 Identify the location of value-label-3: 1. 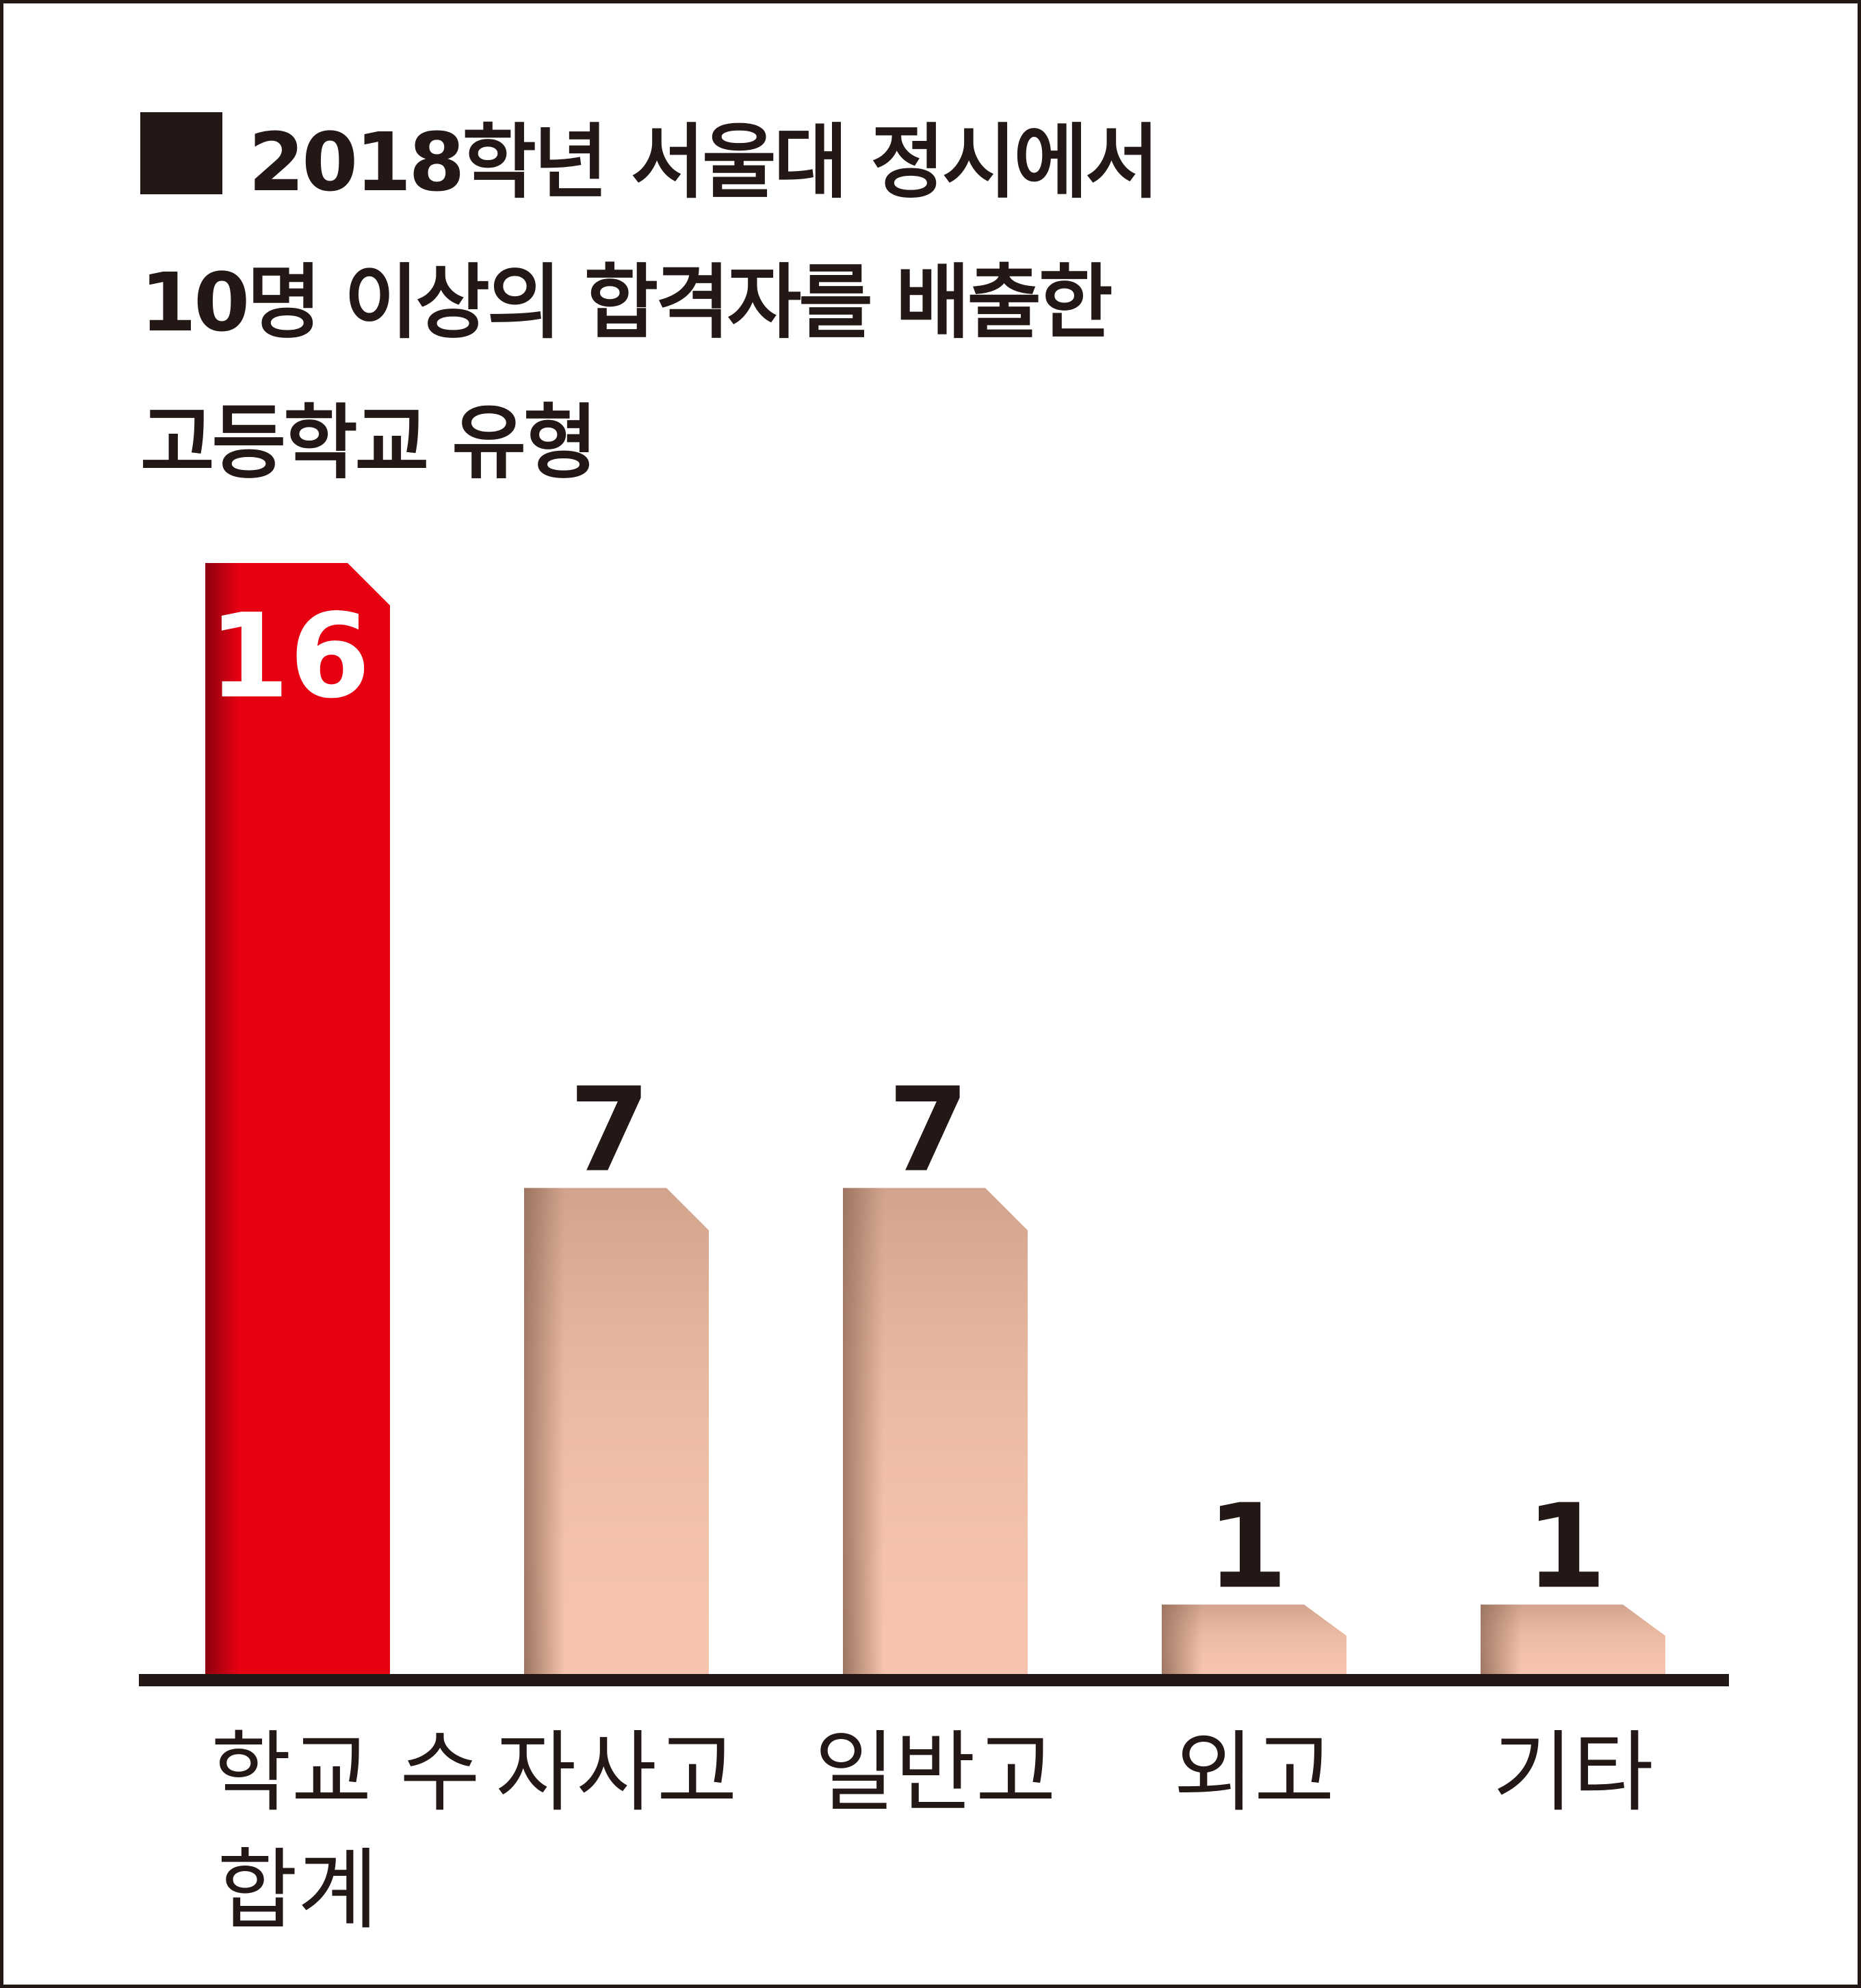
(1247, 1547).